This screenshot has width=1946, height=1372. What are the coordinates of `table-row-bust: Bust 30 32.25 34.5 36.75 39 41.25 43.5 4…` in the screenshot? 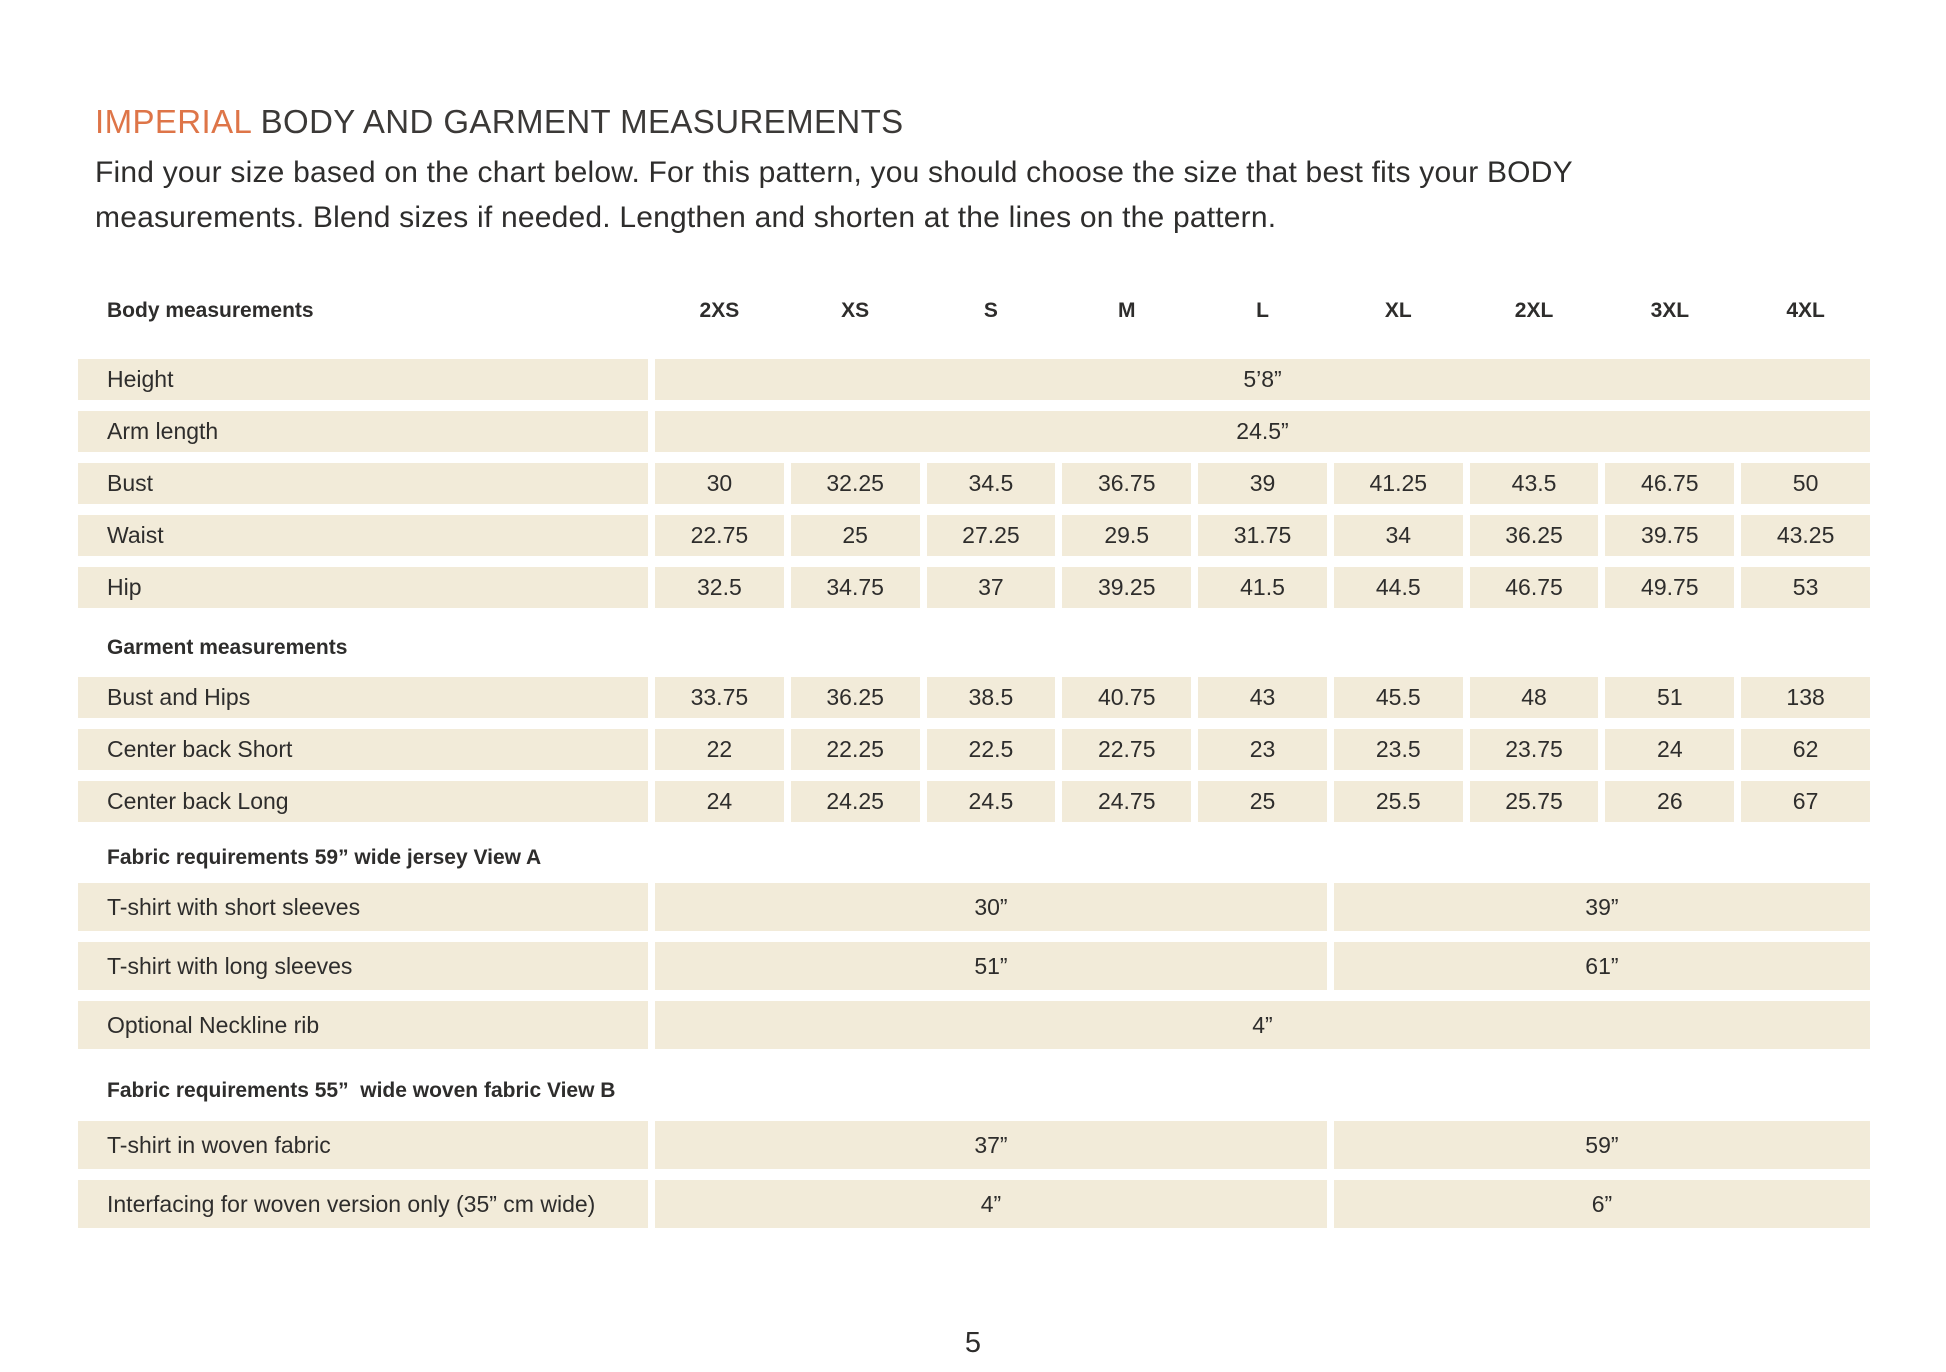 It's located at (974, 483).